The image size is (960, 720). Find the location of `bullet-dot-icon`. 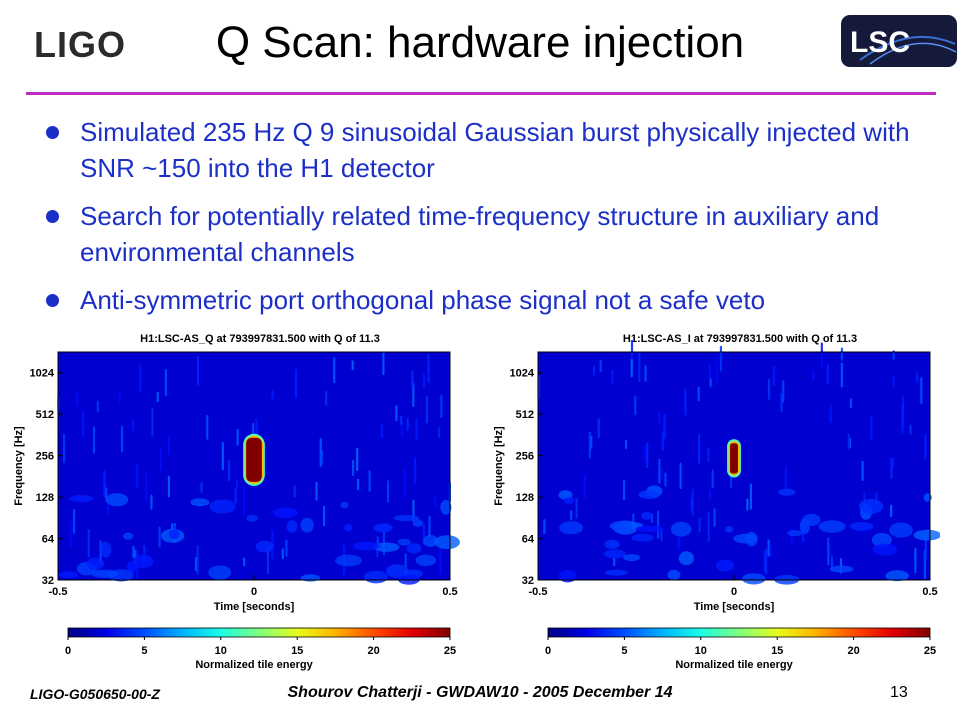

bullet-dot-icon is located at coordinates (52, 216).